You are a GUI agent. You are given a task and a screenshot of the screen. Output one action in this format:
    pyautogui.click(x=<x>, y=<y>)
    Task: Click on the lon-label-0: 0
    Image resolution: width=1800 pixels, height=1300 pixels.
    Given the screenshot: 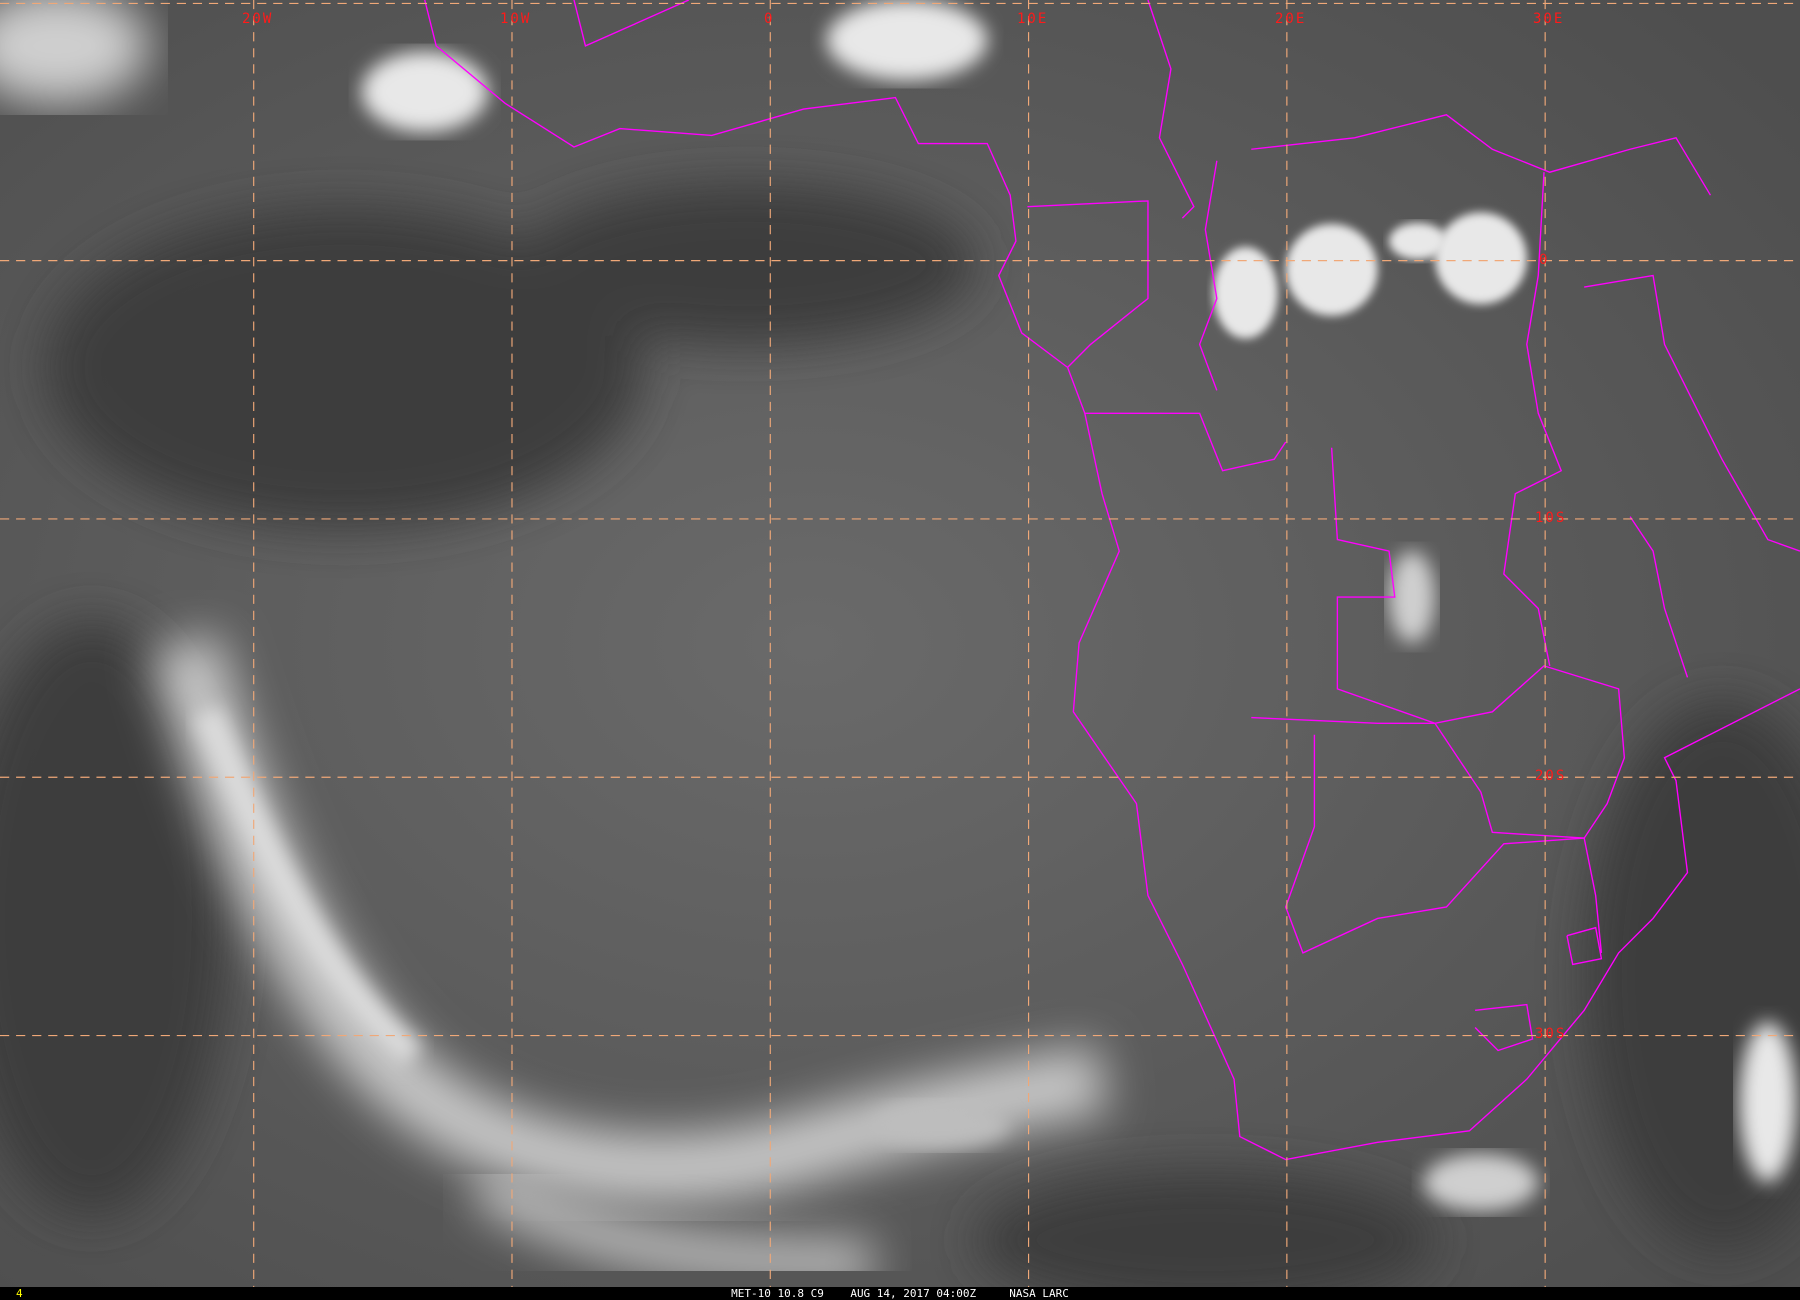 What is the action you would take?
    pyautogui.click(x=769, y=19)
    